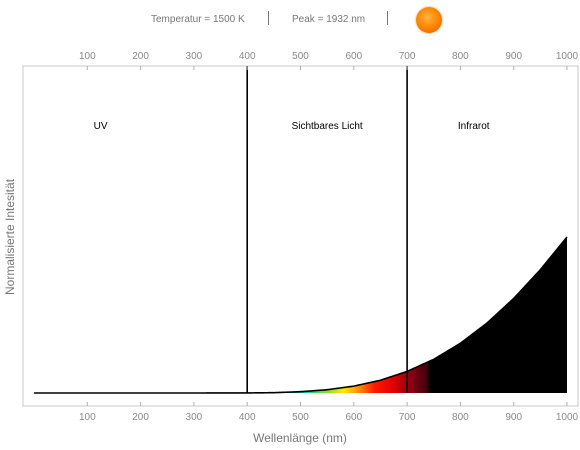 This screenshot has height=450, width=580. Describe the element at coordinates (567, 417) in the screenshot. I see `bottom-tick-label: 1000` at that location.